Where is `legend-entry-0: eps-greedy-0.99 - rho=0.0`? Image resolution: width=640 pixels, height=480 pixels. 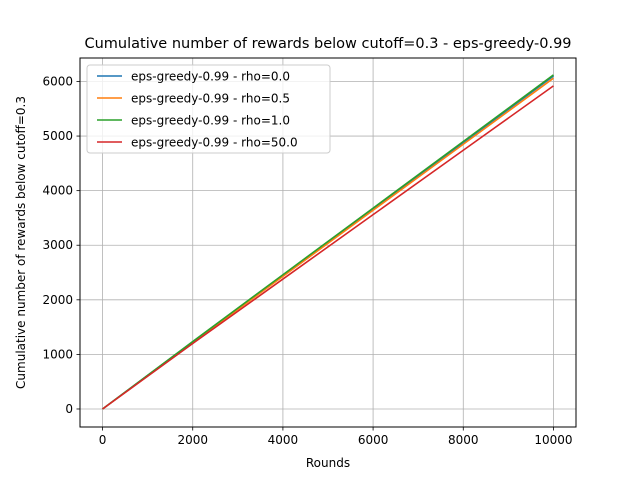 legend-entry-0: eps-greedy-0.99 - rho=0.0 is located at coordinates (210, 77).